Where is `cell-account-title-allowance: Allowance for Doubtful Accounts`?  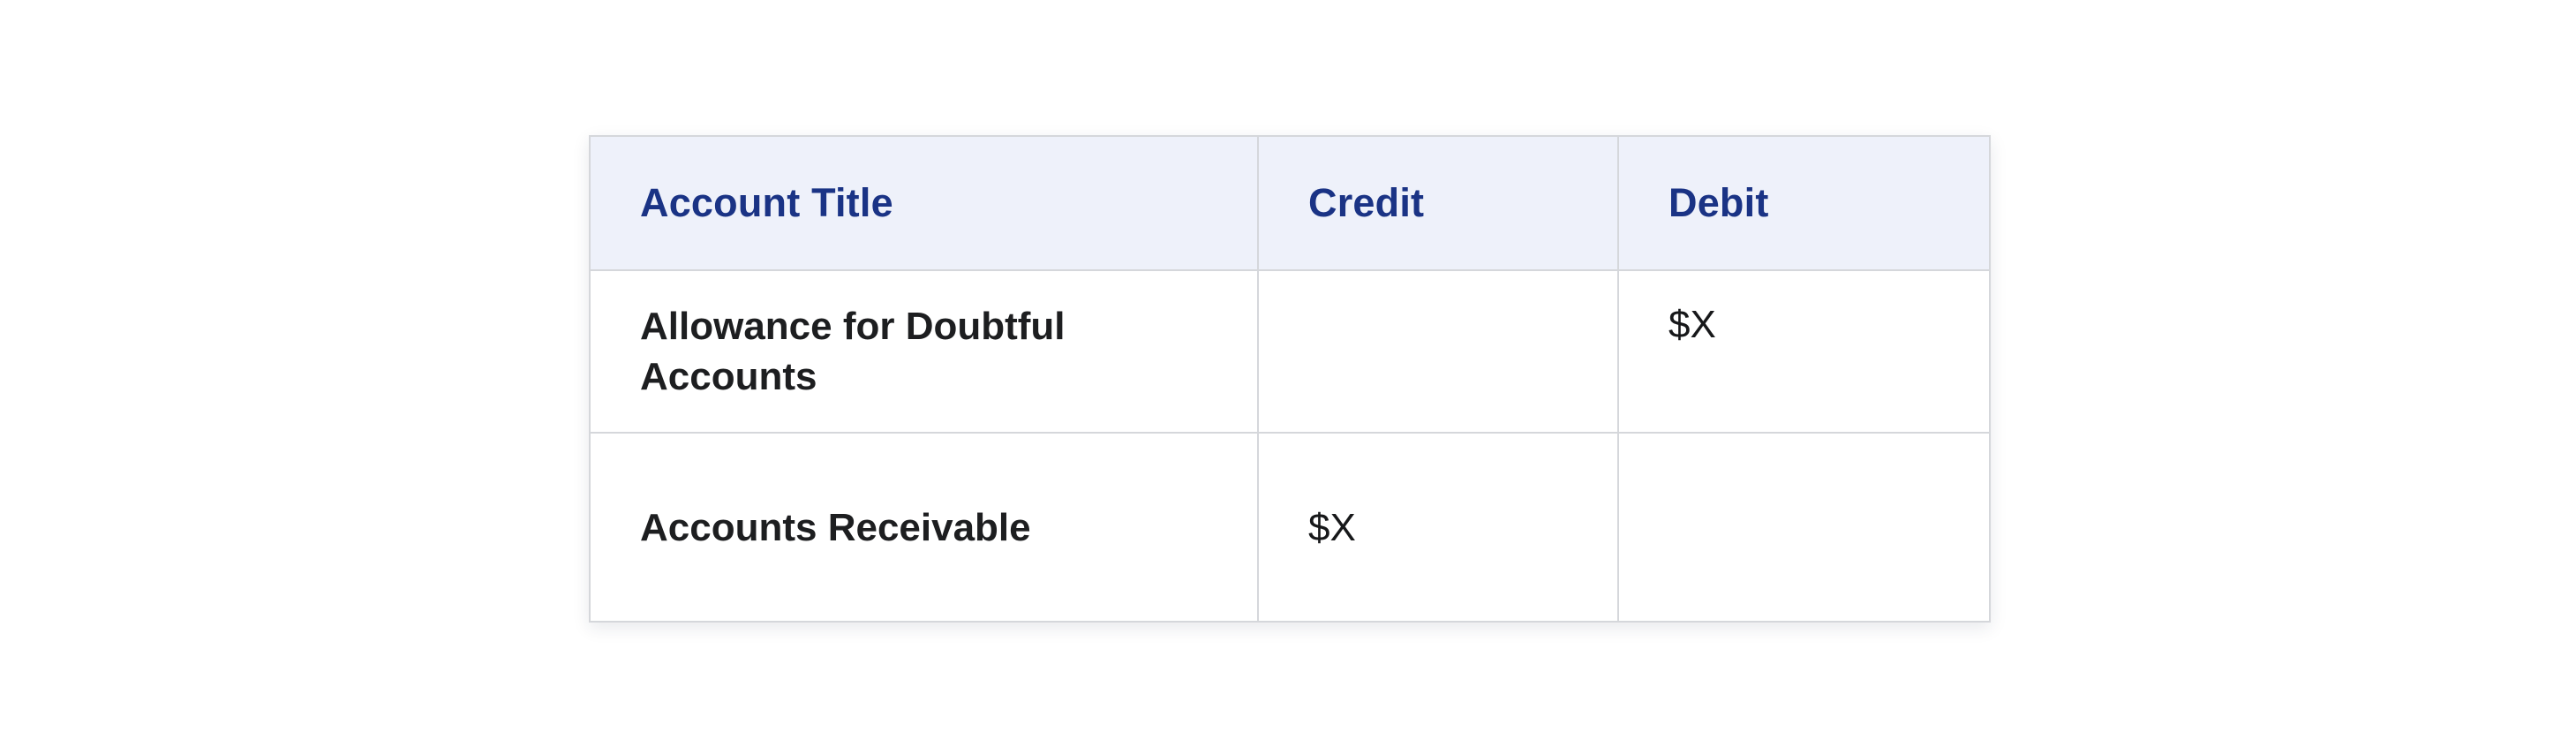 cell-account-title-allowance: Allowance for Doubtful Accounts is located at coordinates (924, 351).